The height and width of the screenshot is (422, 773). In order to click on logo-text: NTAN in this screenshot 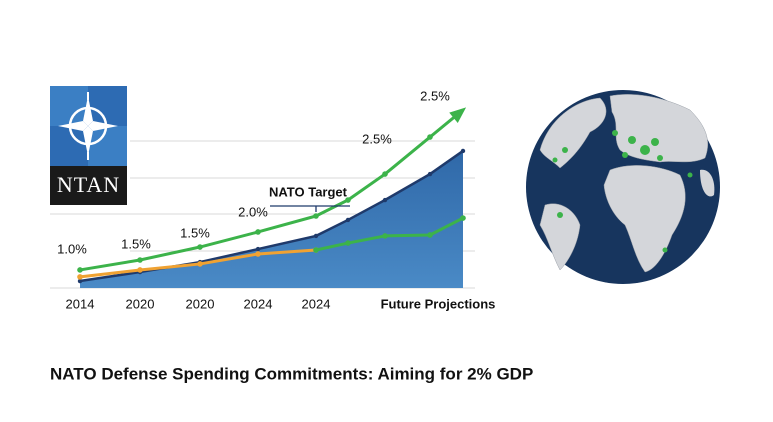, I will do `click(88, 184)`.